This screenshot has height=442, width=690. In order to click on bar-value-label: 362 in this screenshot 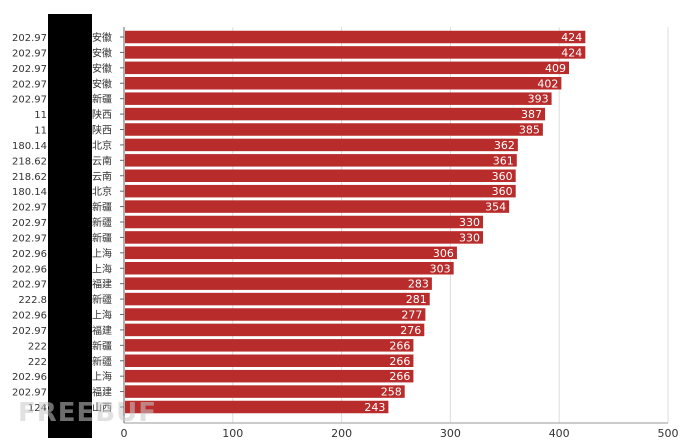, I will do `click(504, 145)`.